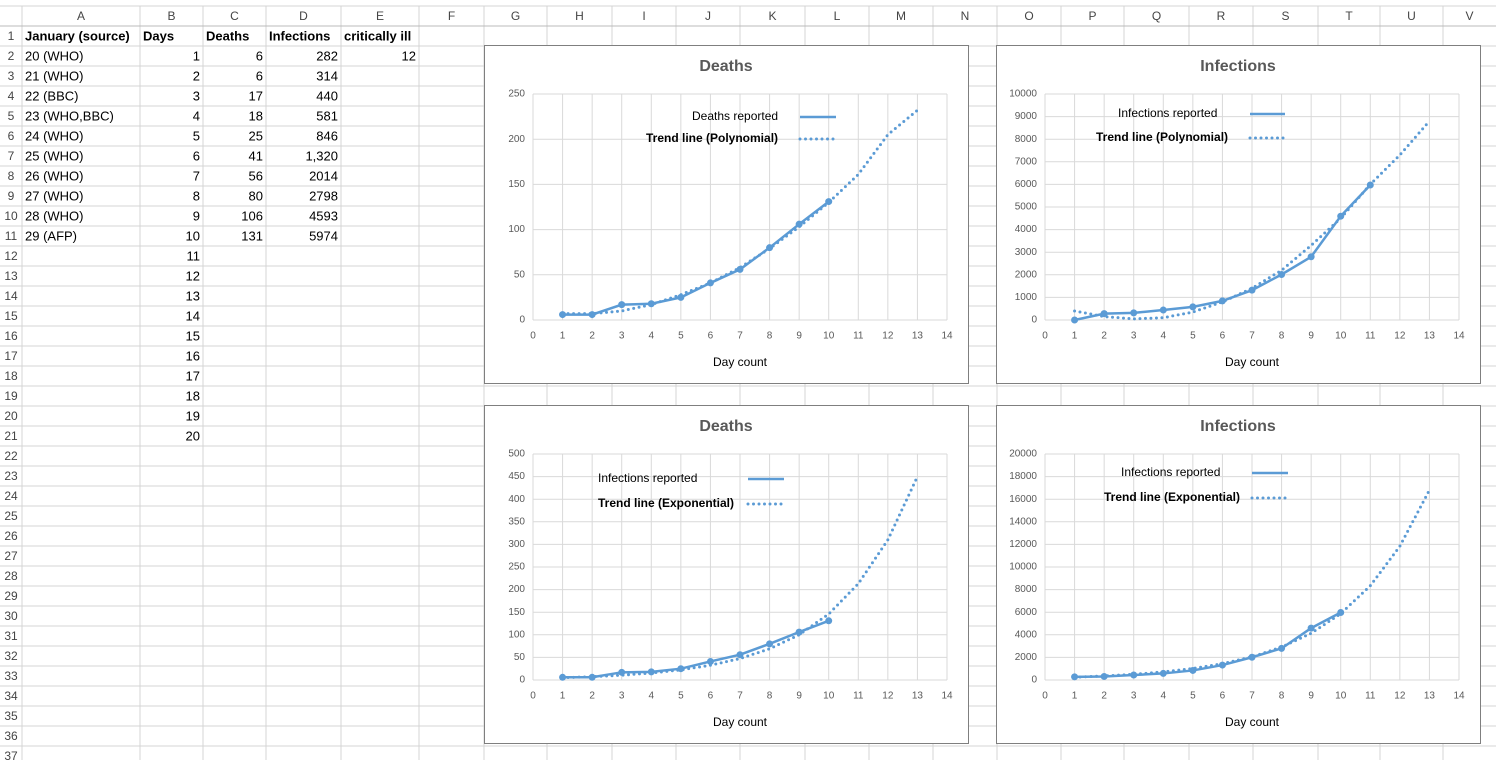 This screenshot has width=1496, height=760. What do you see at coordinates (11, 316) in the screenshot?
I see `row-number: 15` at bounding box center [11, 316].